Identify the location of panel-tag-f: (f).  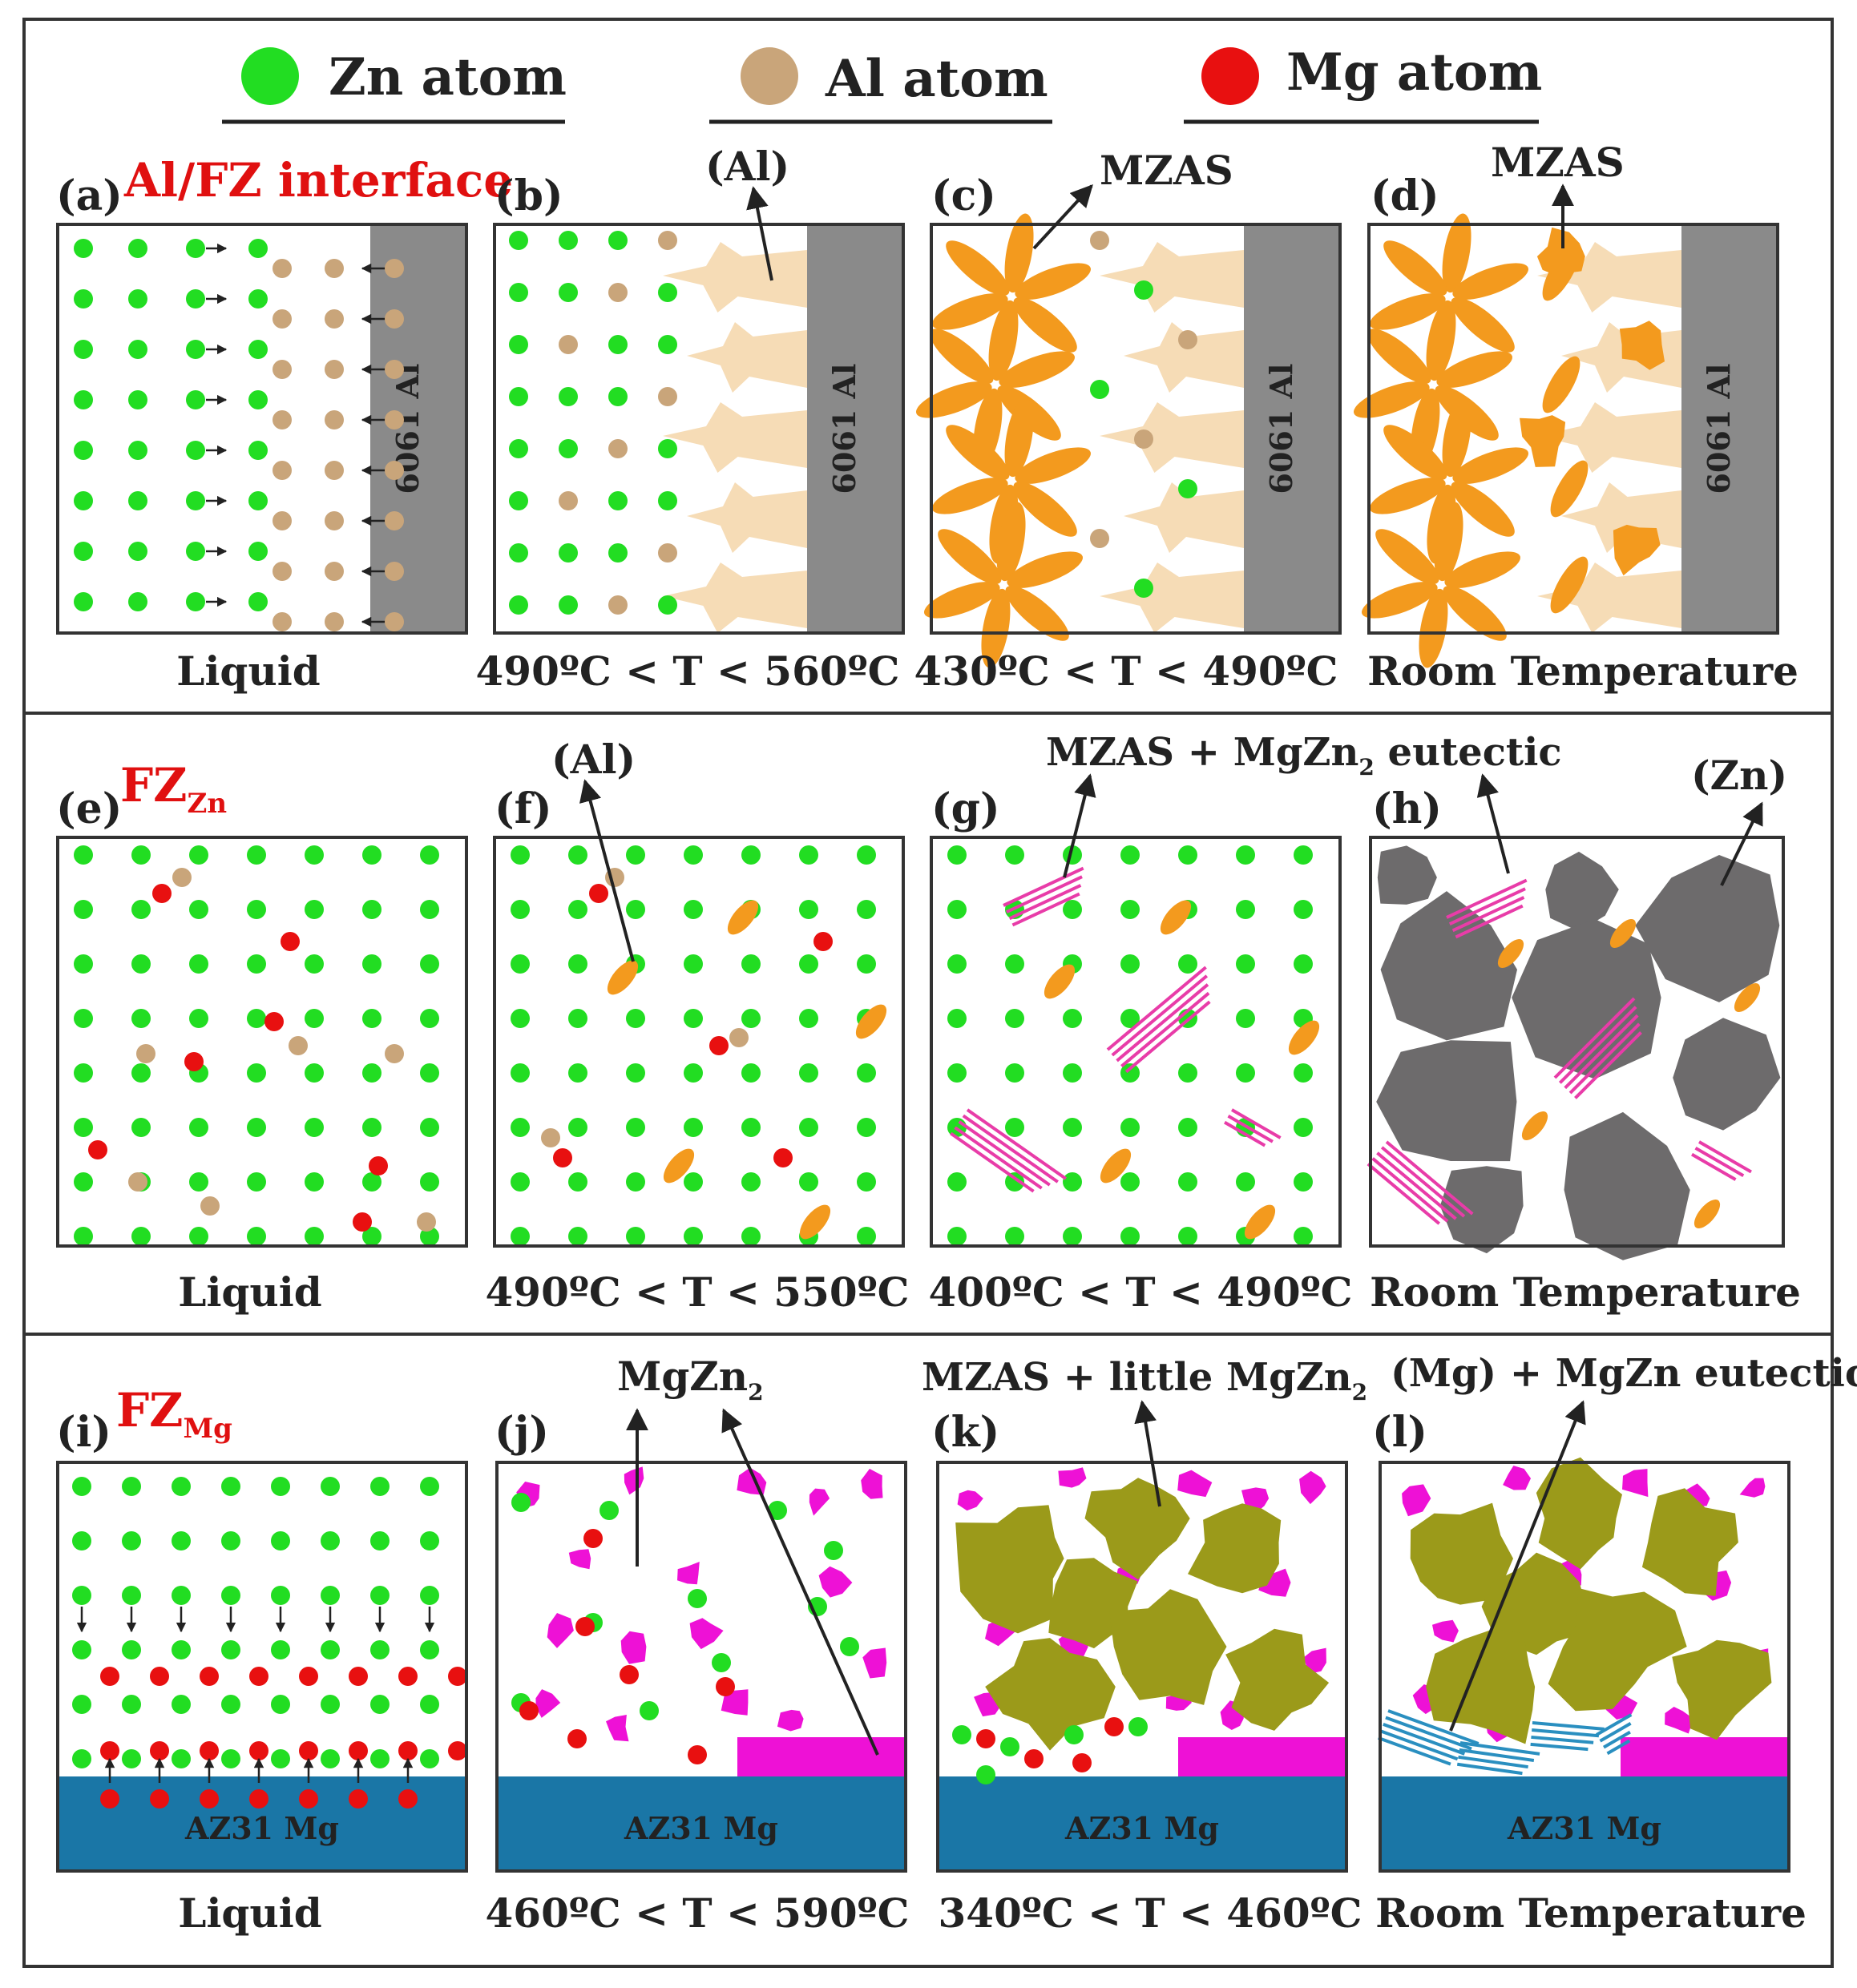
(523, 808).